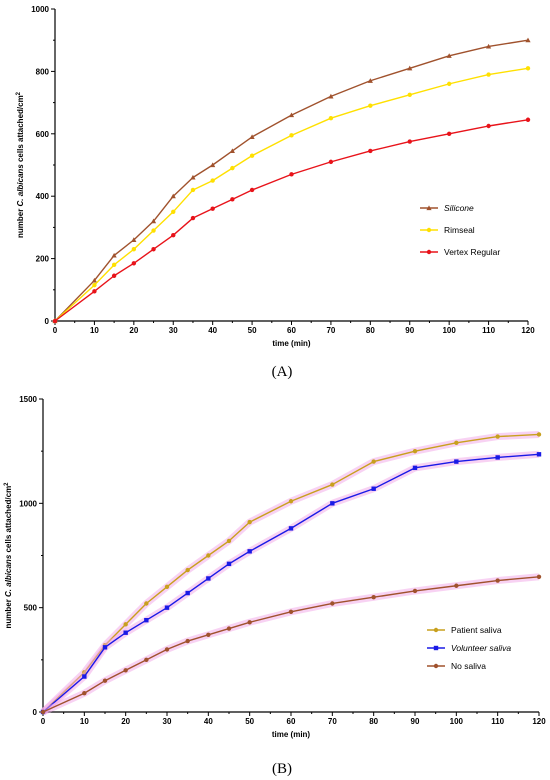 Image resolution: width=550 pixels, height=780 pixels. Describe the element at coordinates (459, 230) in the screenshot. I see `legend-label: Rimseal` at that location.